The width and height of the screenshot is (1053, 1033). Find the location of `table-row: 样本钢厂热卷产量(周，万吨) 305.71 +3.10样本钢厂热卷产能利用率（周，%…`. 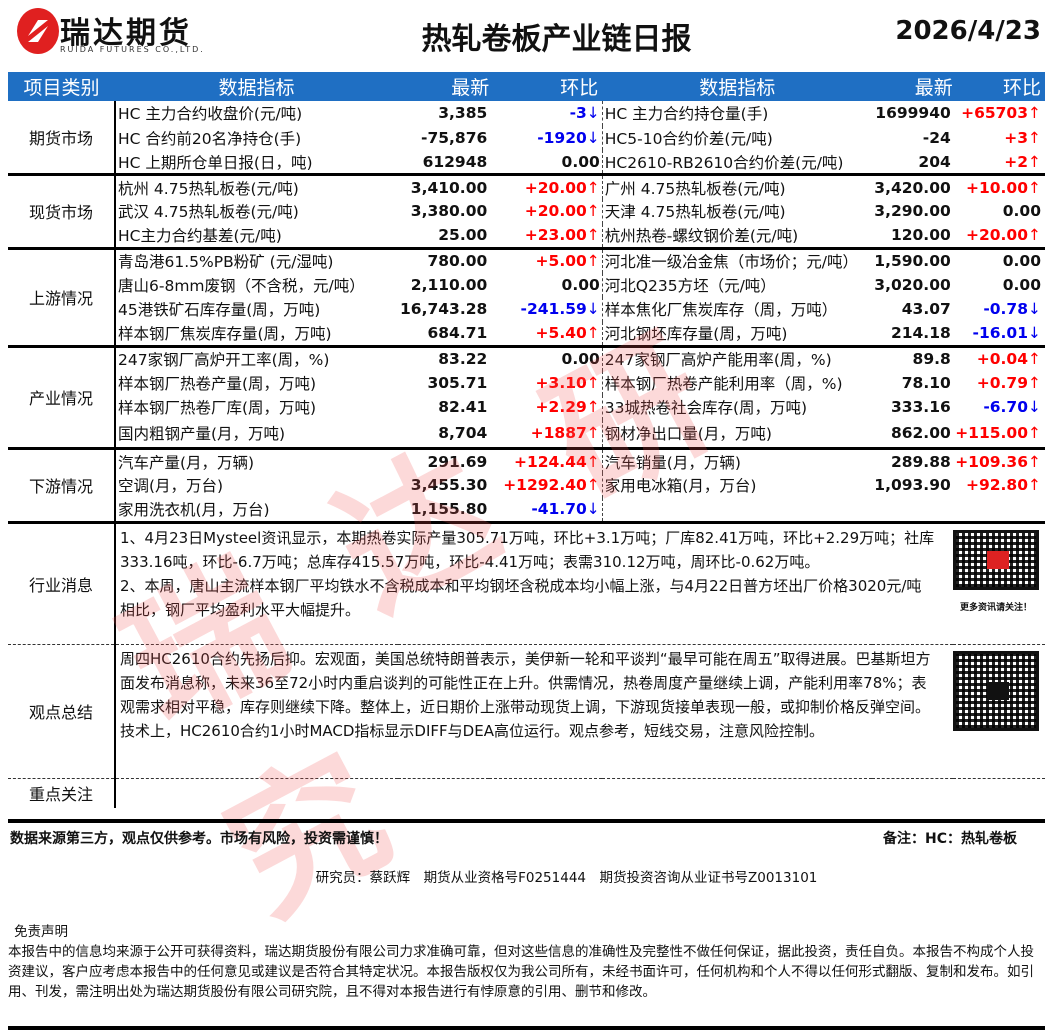

table-row: 样本钢厂热卷产量(周，万吨) 305.71 +3.10样本钢厂热卷产能利用率（周，%… is located at coordinates (526, 382).